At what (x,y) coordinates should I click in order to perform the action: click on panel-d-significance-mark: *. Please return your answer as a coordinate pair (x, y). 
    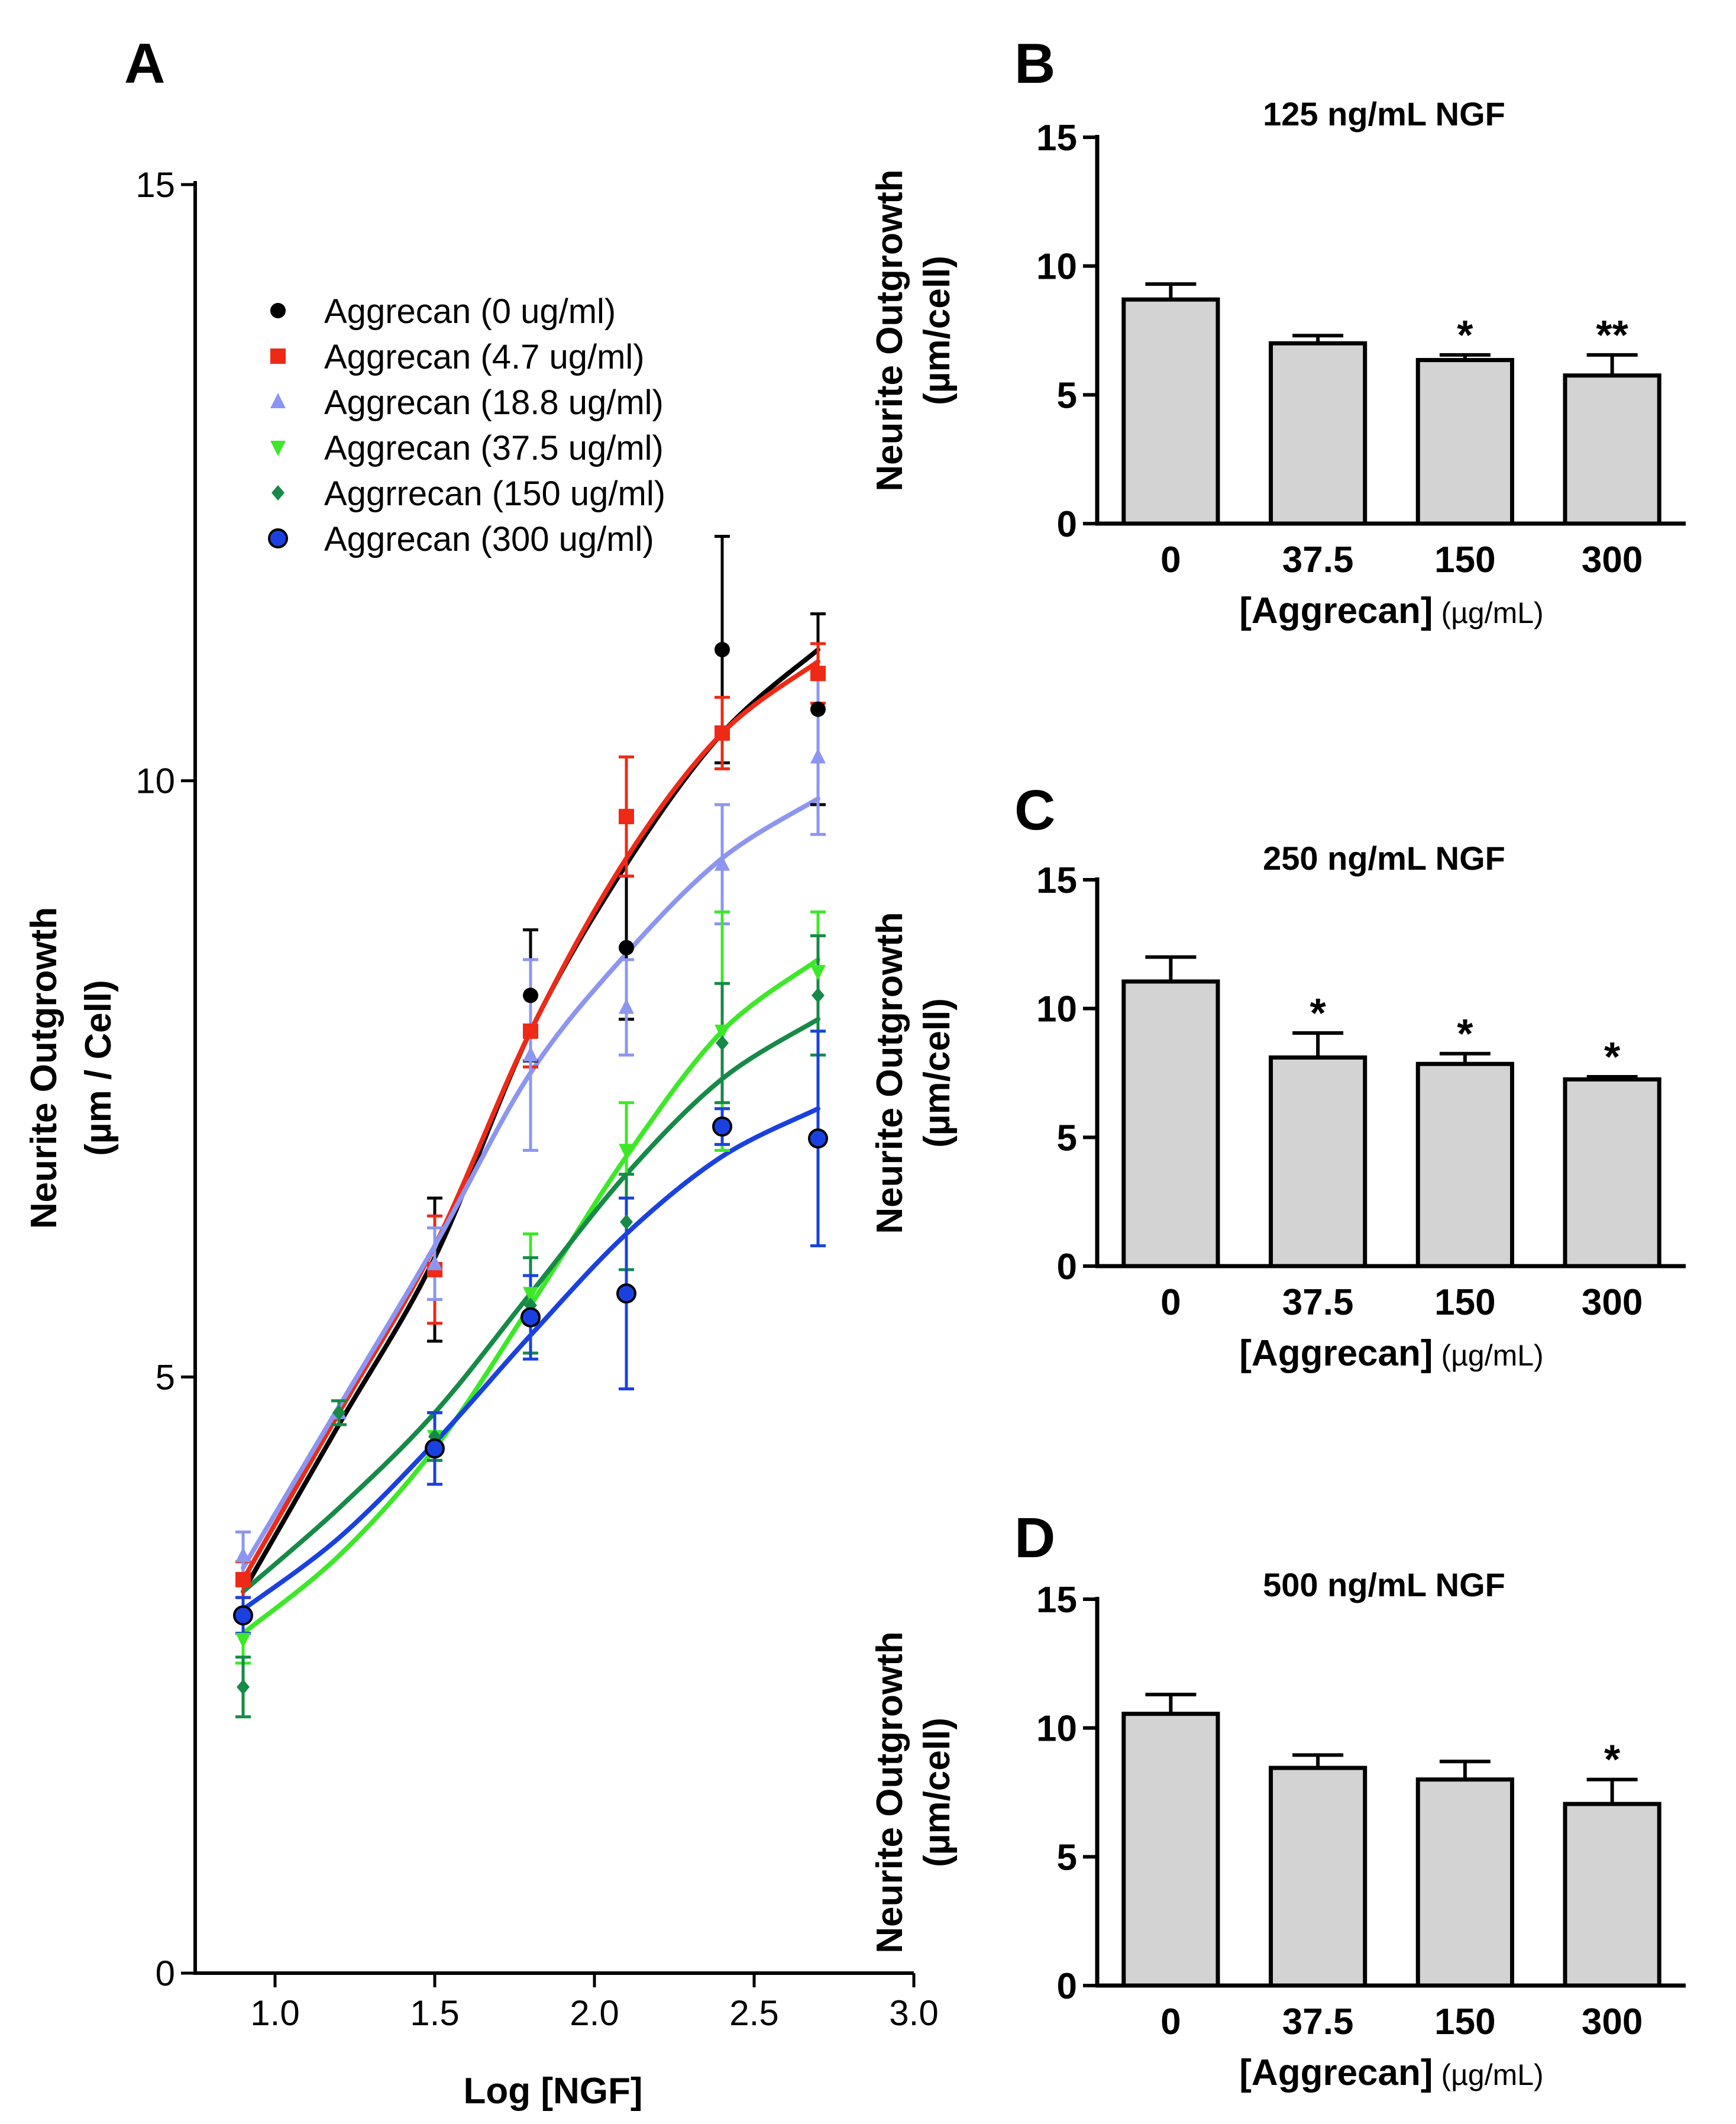
    Looking at the image, I should click on (1612, 1759).